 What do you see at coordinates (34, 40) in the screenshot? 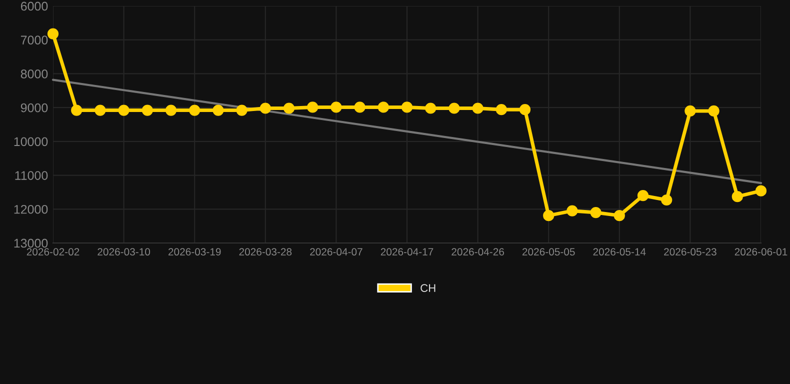
I see `y-tick-label: 7000` at bounding box center [34, 40].